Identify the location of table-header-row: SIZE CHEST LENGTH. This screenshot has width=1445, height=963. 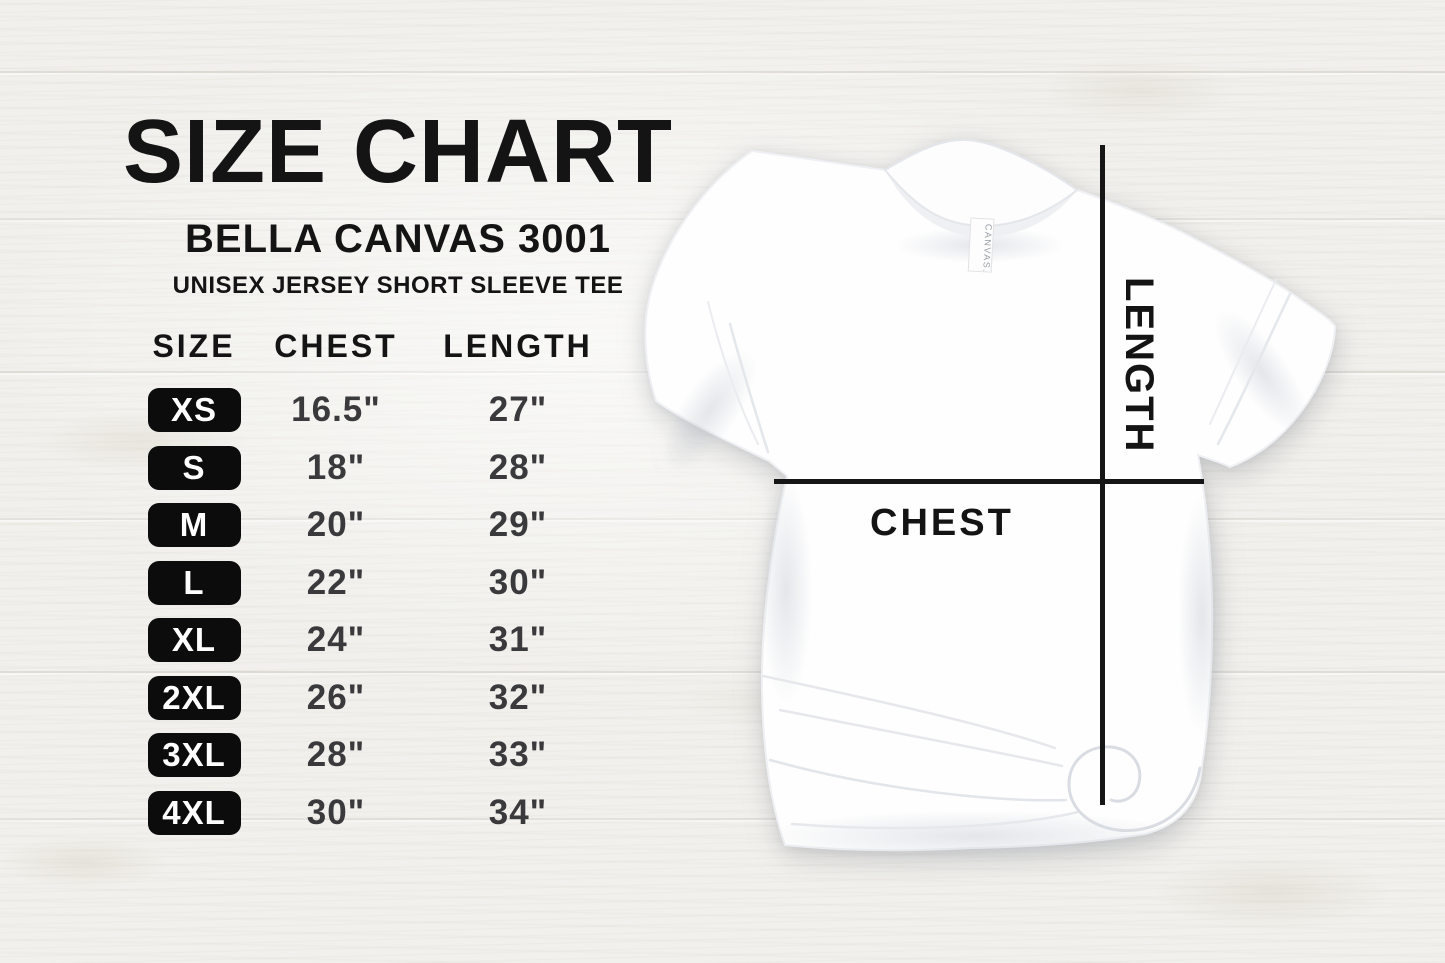
(376, 346).